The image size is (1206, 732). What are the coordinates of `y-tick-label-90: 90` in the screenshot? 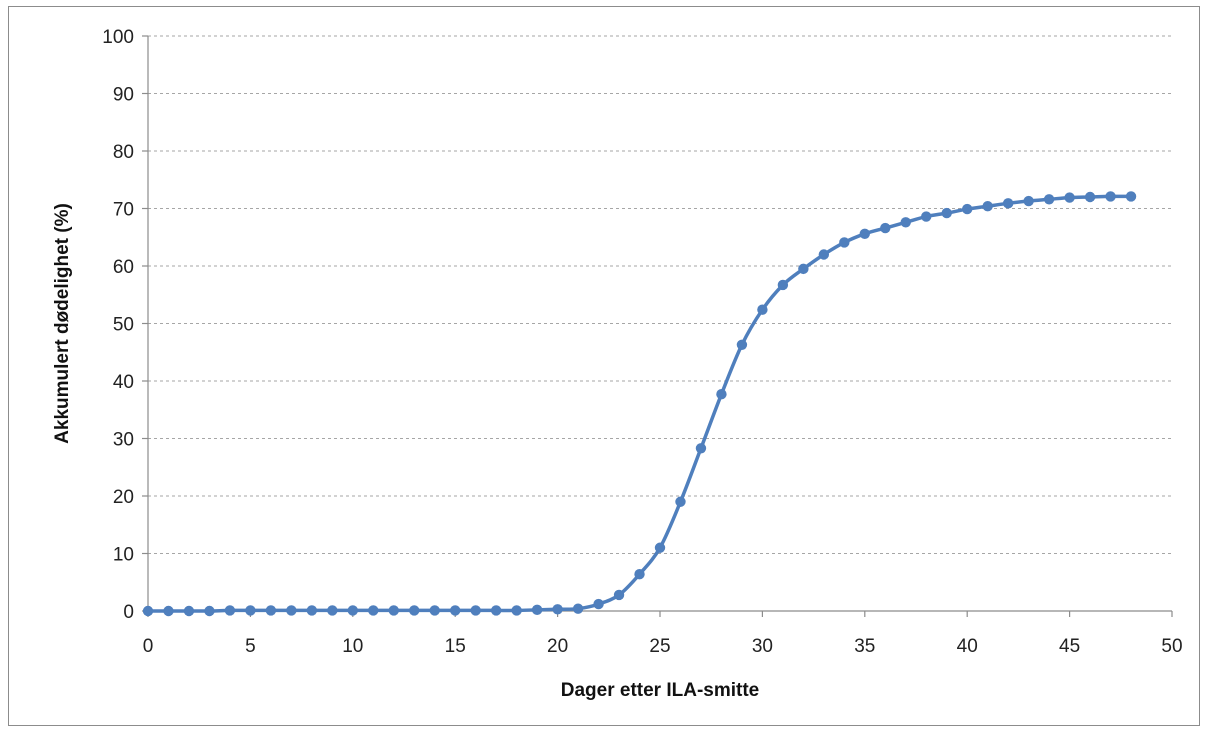 It's located at (123, 95).